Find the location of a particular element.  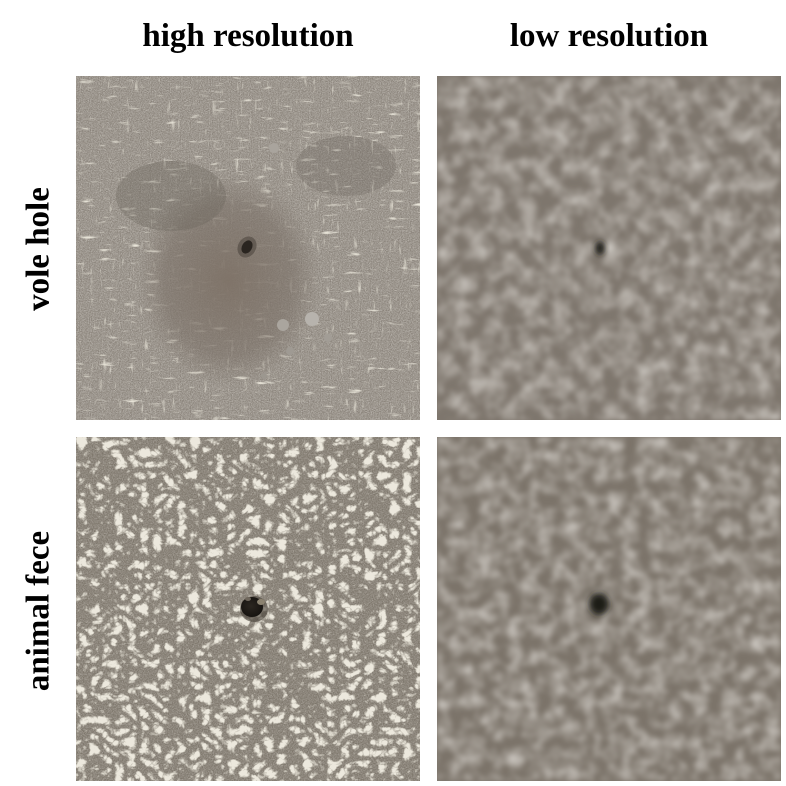

row-label-animal-fece: animal fece is located at coordinates (38, 611).